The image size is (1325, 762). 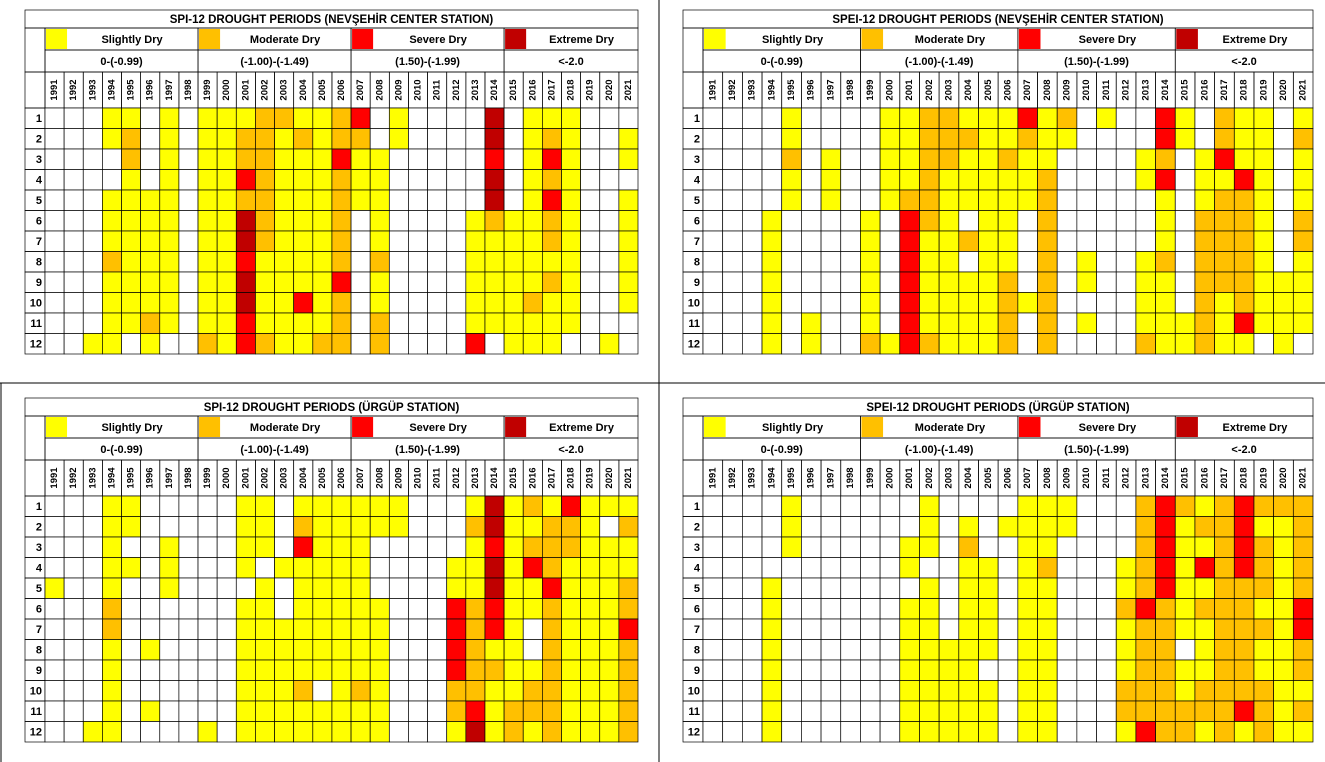 What do you see at coordinates (437, 89) in the screenshot?
I see `x-tick-label: 2011` at bounding box center [437, 89].